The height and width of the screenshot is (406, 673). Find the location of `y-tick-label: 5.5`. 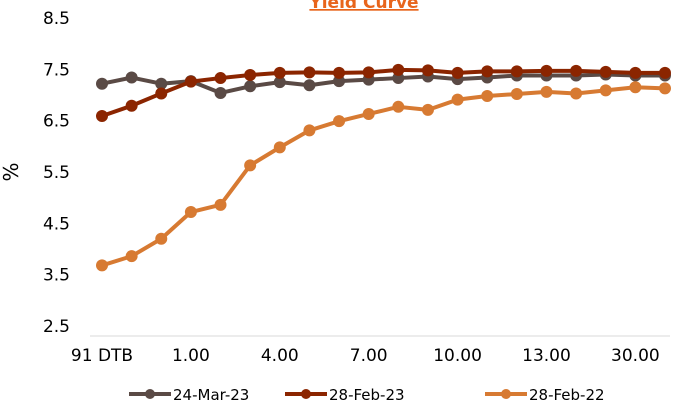

y-tick-label: 5.5 is located at coordinates (56, 173).